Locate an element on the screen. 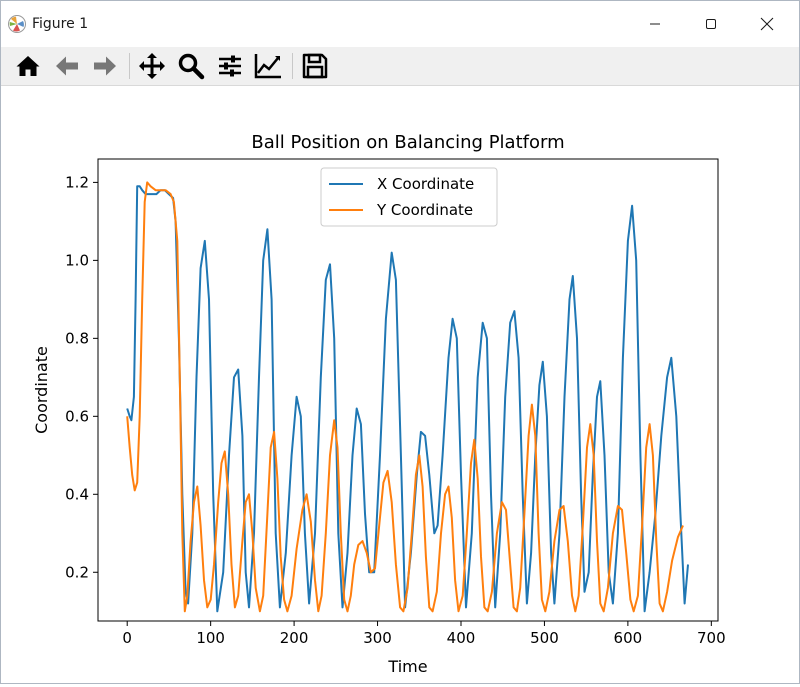 This screenshot has width=800, height=687. pan-icon is located at coordinates (152, 66).